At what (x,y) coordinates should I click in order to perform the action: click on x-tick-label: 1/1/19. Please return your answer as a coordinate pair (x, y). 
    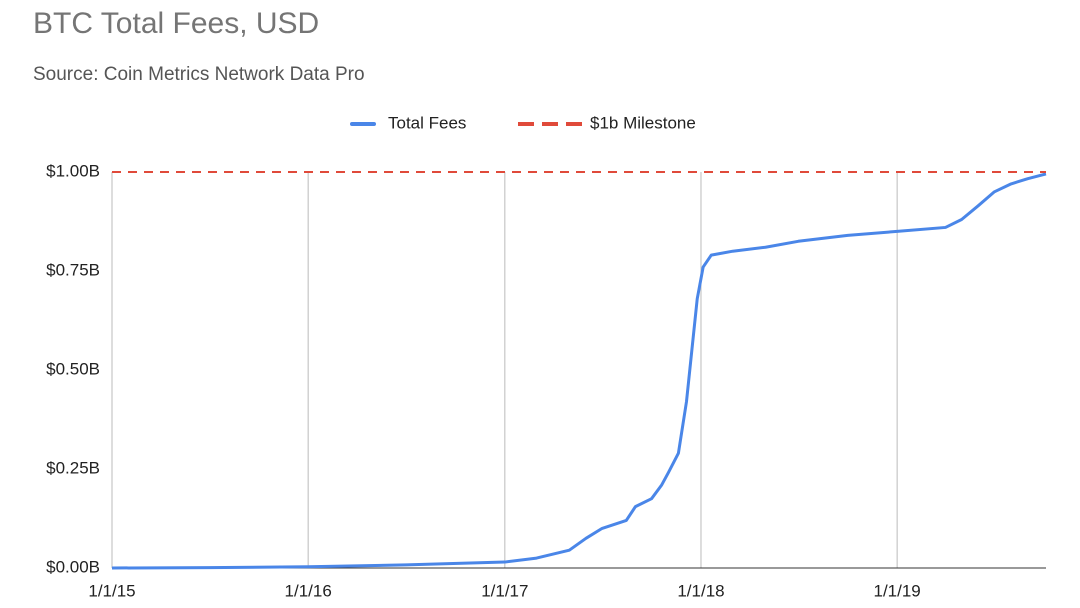
    Looking at the image, I should click on (897, 590).